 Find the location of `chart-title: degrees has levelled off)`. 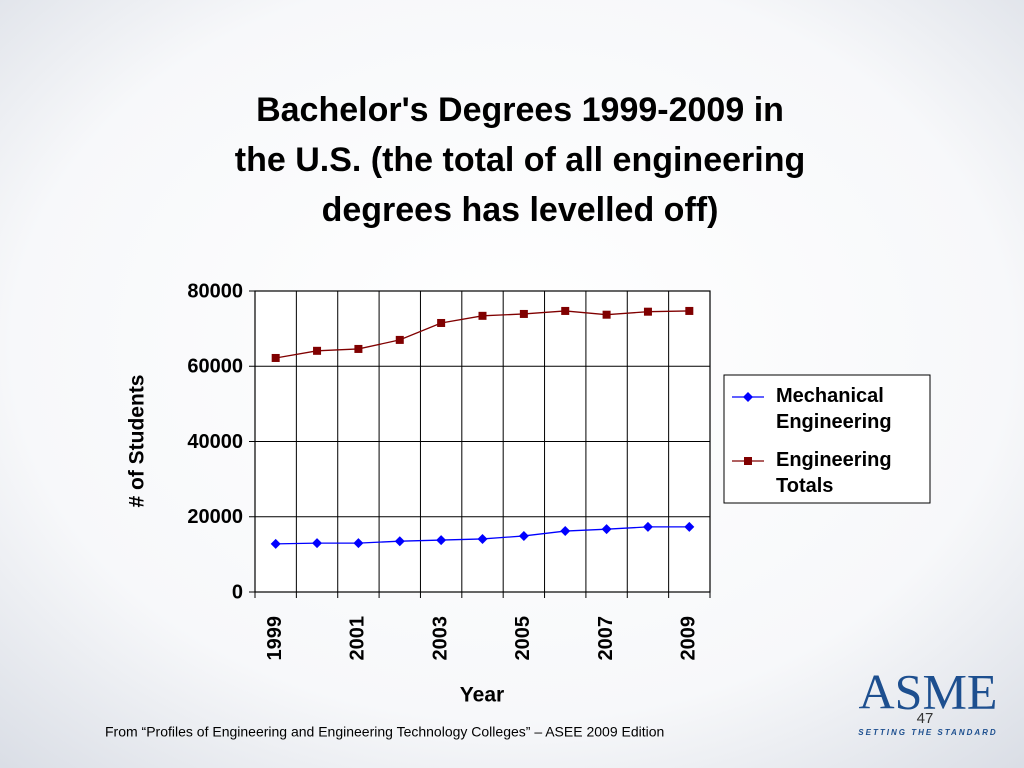

chart-title: degrees has levelled off) is located at coordinates (520, 210).